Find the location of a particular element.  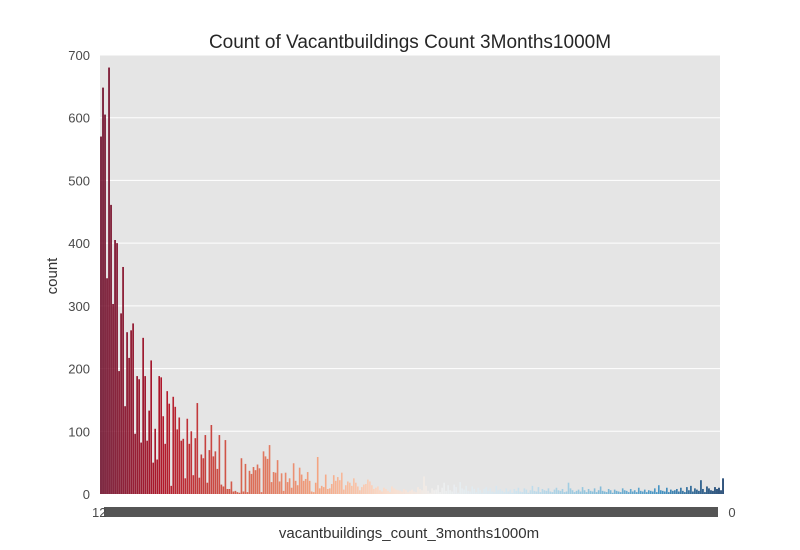

y-axis-label: count is located at coordinates (52, 276).